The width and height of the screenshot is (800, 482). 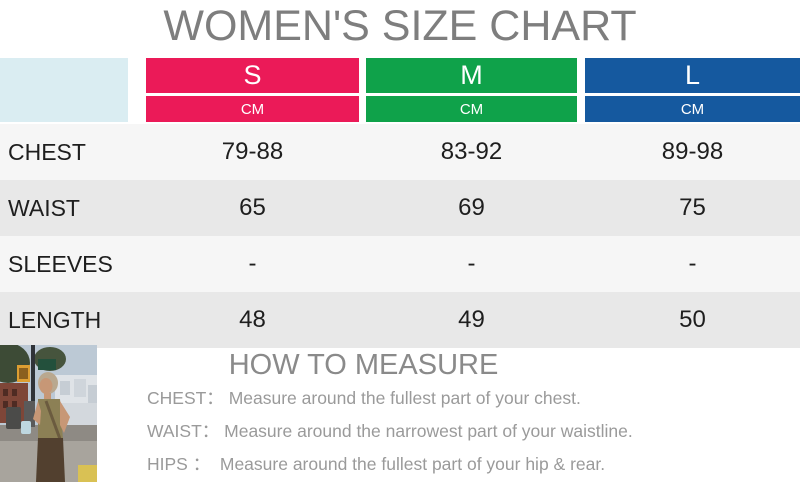 What do you see at coordinates (64, 90) in the screenshot?
I see `table-corner-cell` at bounding box center [64, 90].